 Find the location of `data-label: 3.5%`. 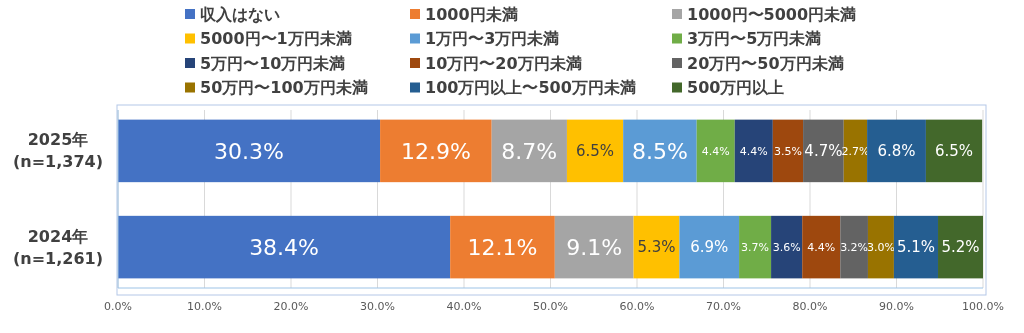

data-label: 3.5% is located at coordinates (787, 151).